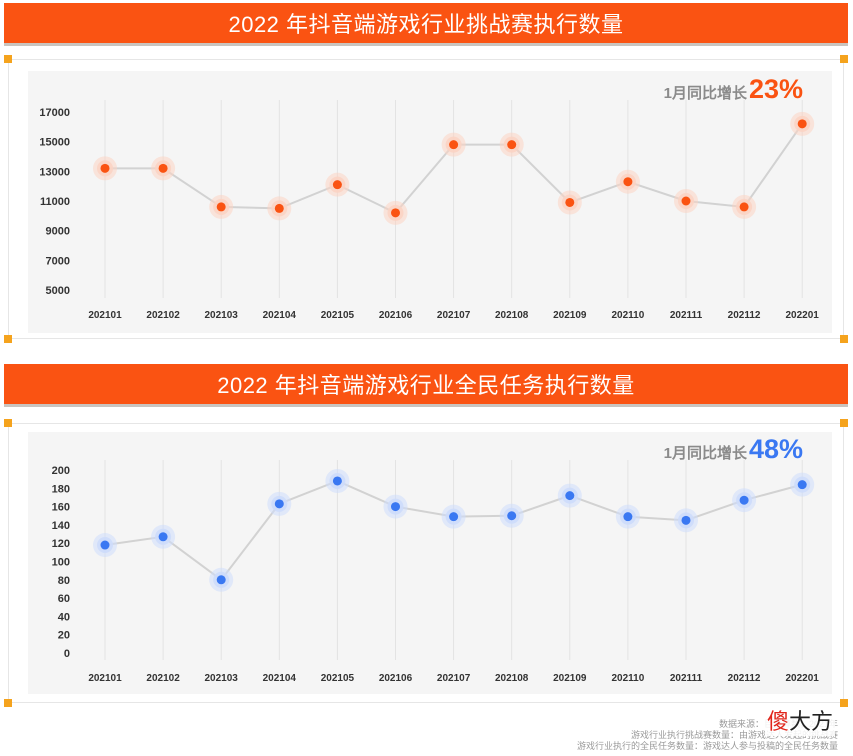 This screenshot has width=853, height=756. What do you see at coordinates (54, 172) in the screenshot?
I see `y-tick-label: 13000` at bounding box center [54, 172].